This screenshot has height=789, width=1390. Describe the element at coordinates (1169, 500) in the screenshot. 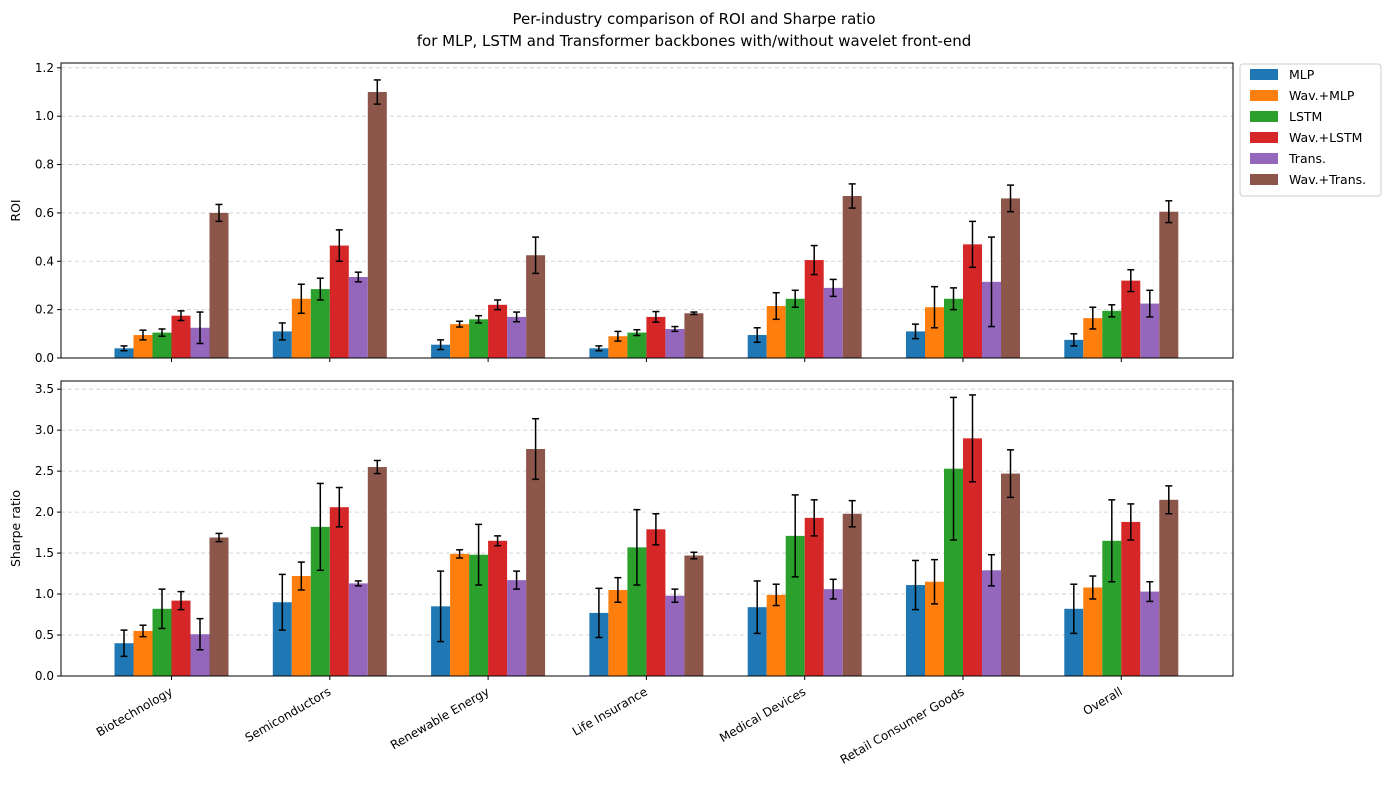

I see `errorbar-wav-trans-overall` at that location.